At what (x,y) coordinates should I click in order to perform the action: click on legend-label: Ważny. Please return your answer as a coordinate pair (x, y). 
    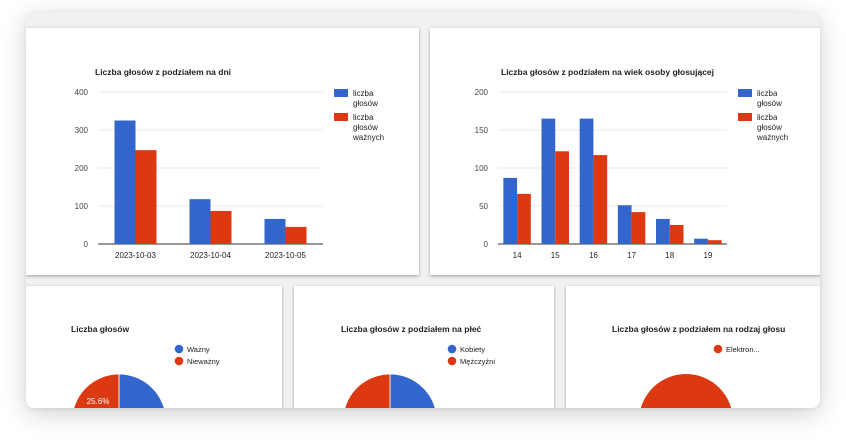
    Looking at the image, I should click on (198, 349).